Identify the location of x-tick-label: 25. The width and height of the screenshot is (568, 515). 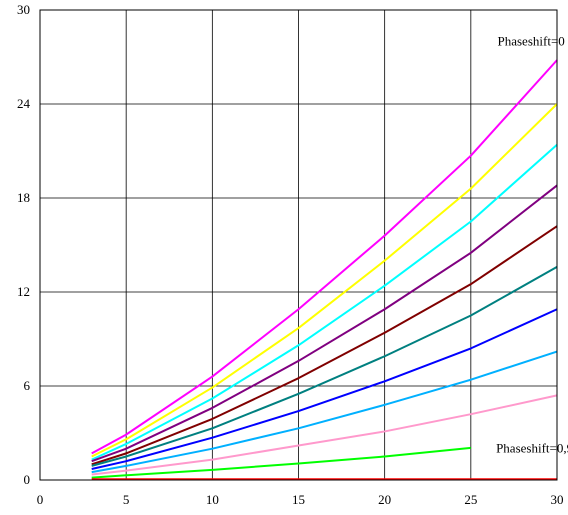
(470, 499).